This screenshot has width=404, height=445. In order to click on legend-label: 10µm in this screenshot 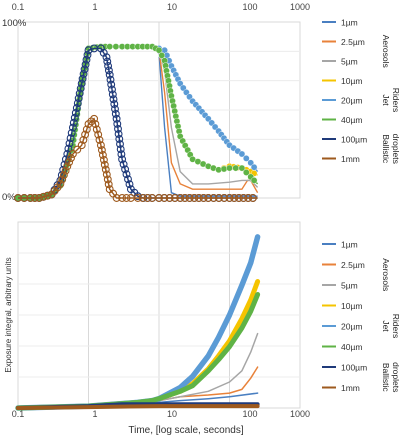, I will do `click(351, 81)`.